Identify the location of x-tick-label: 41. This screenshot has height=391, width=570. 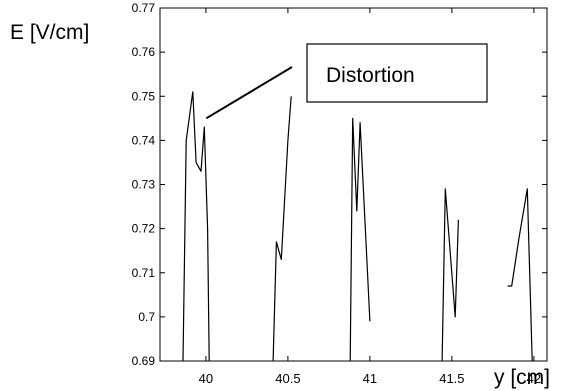
(370, 378).